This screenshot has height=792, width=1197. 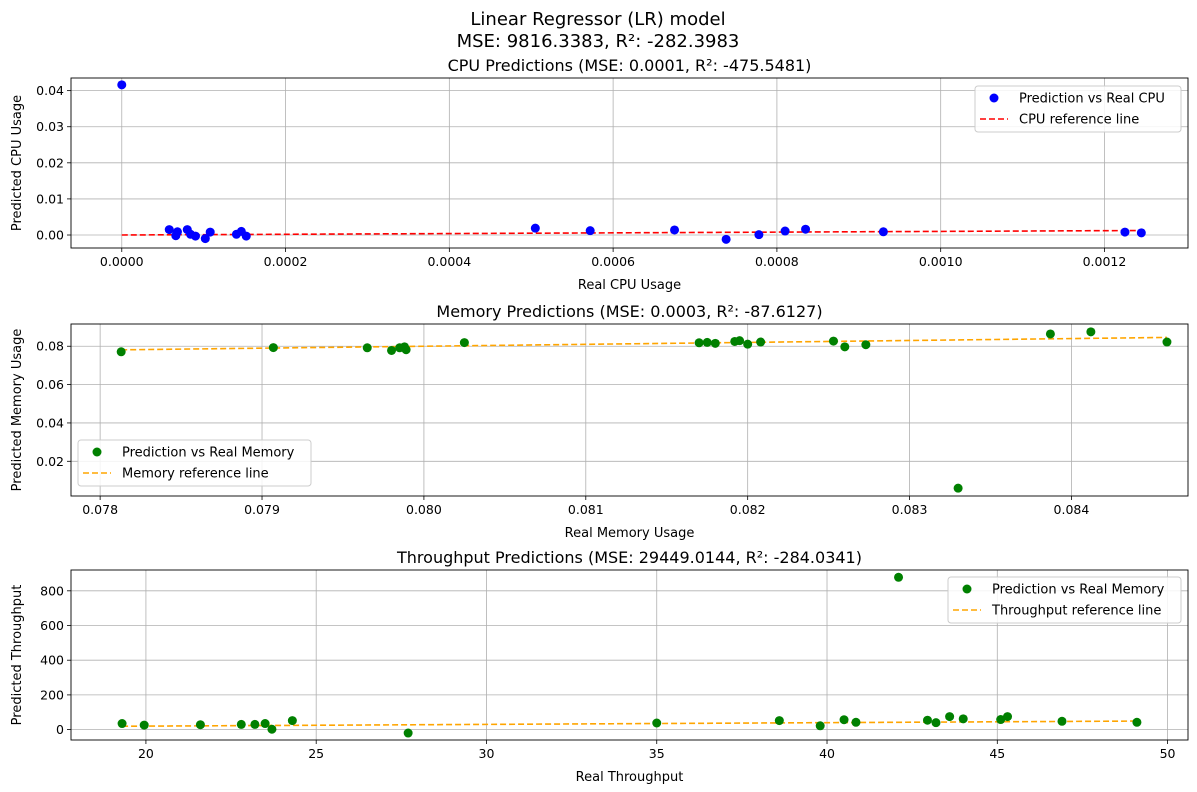 I want to click on x-tick-label: 0.0000, so click(x=122, y=261).